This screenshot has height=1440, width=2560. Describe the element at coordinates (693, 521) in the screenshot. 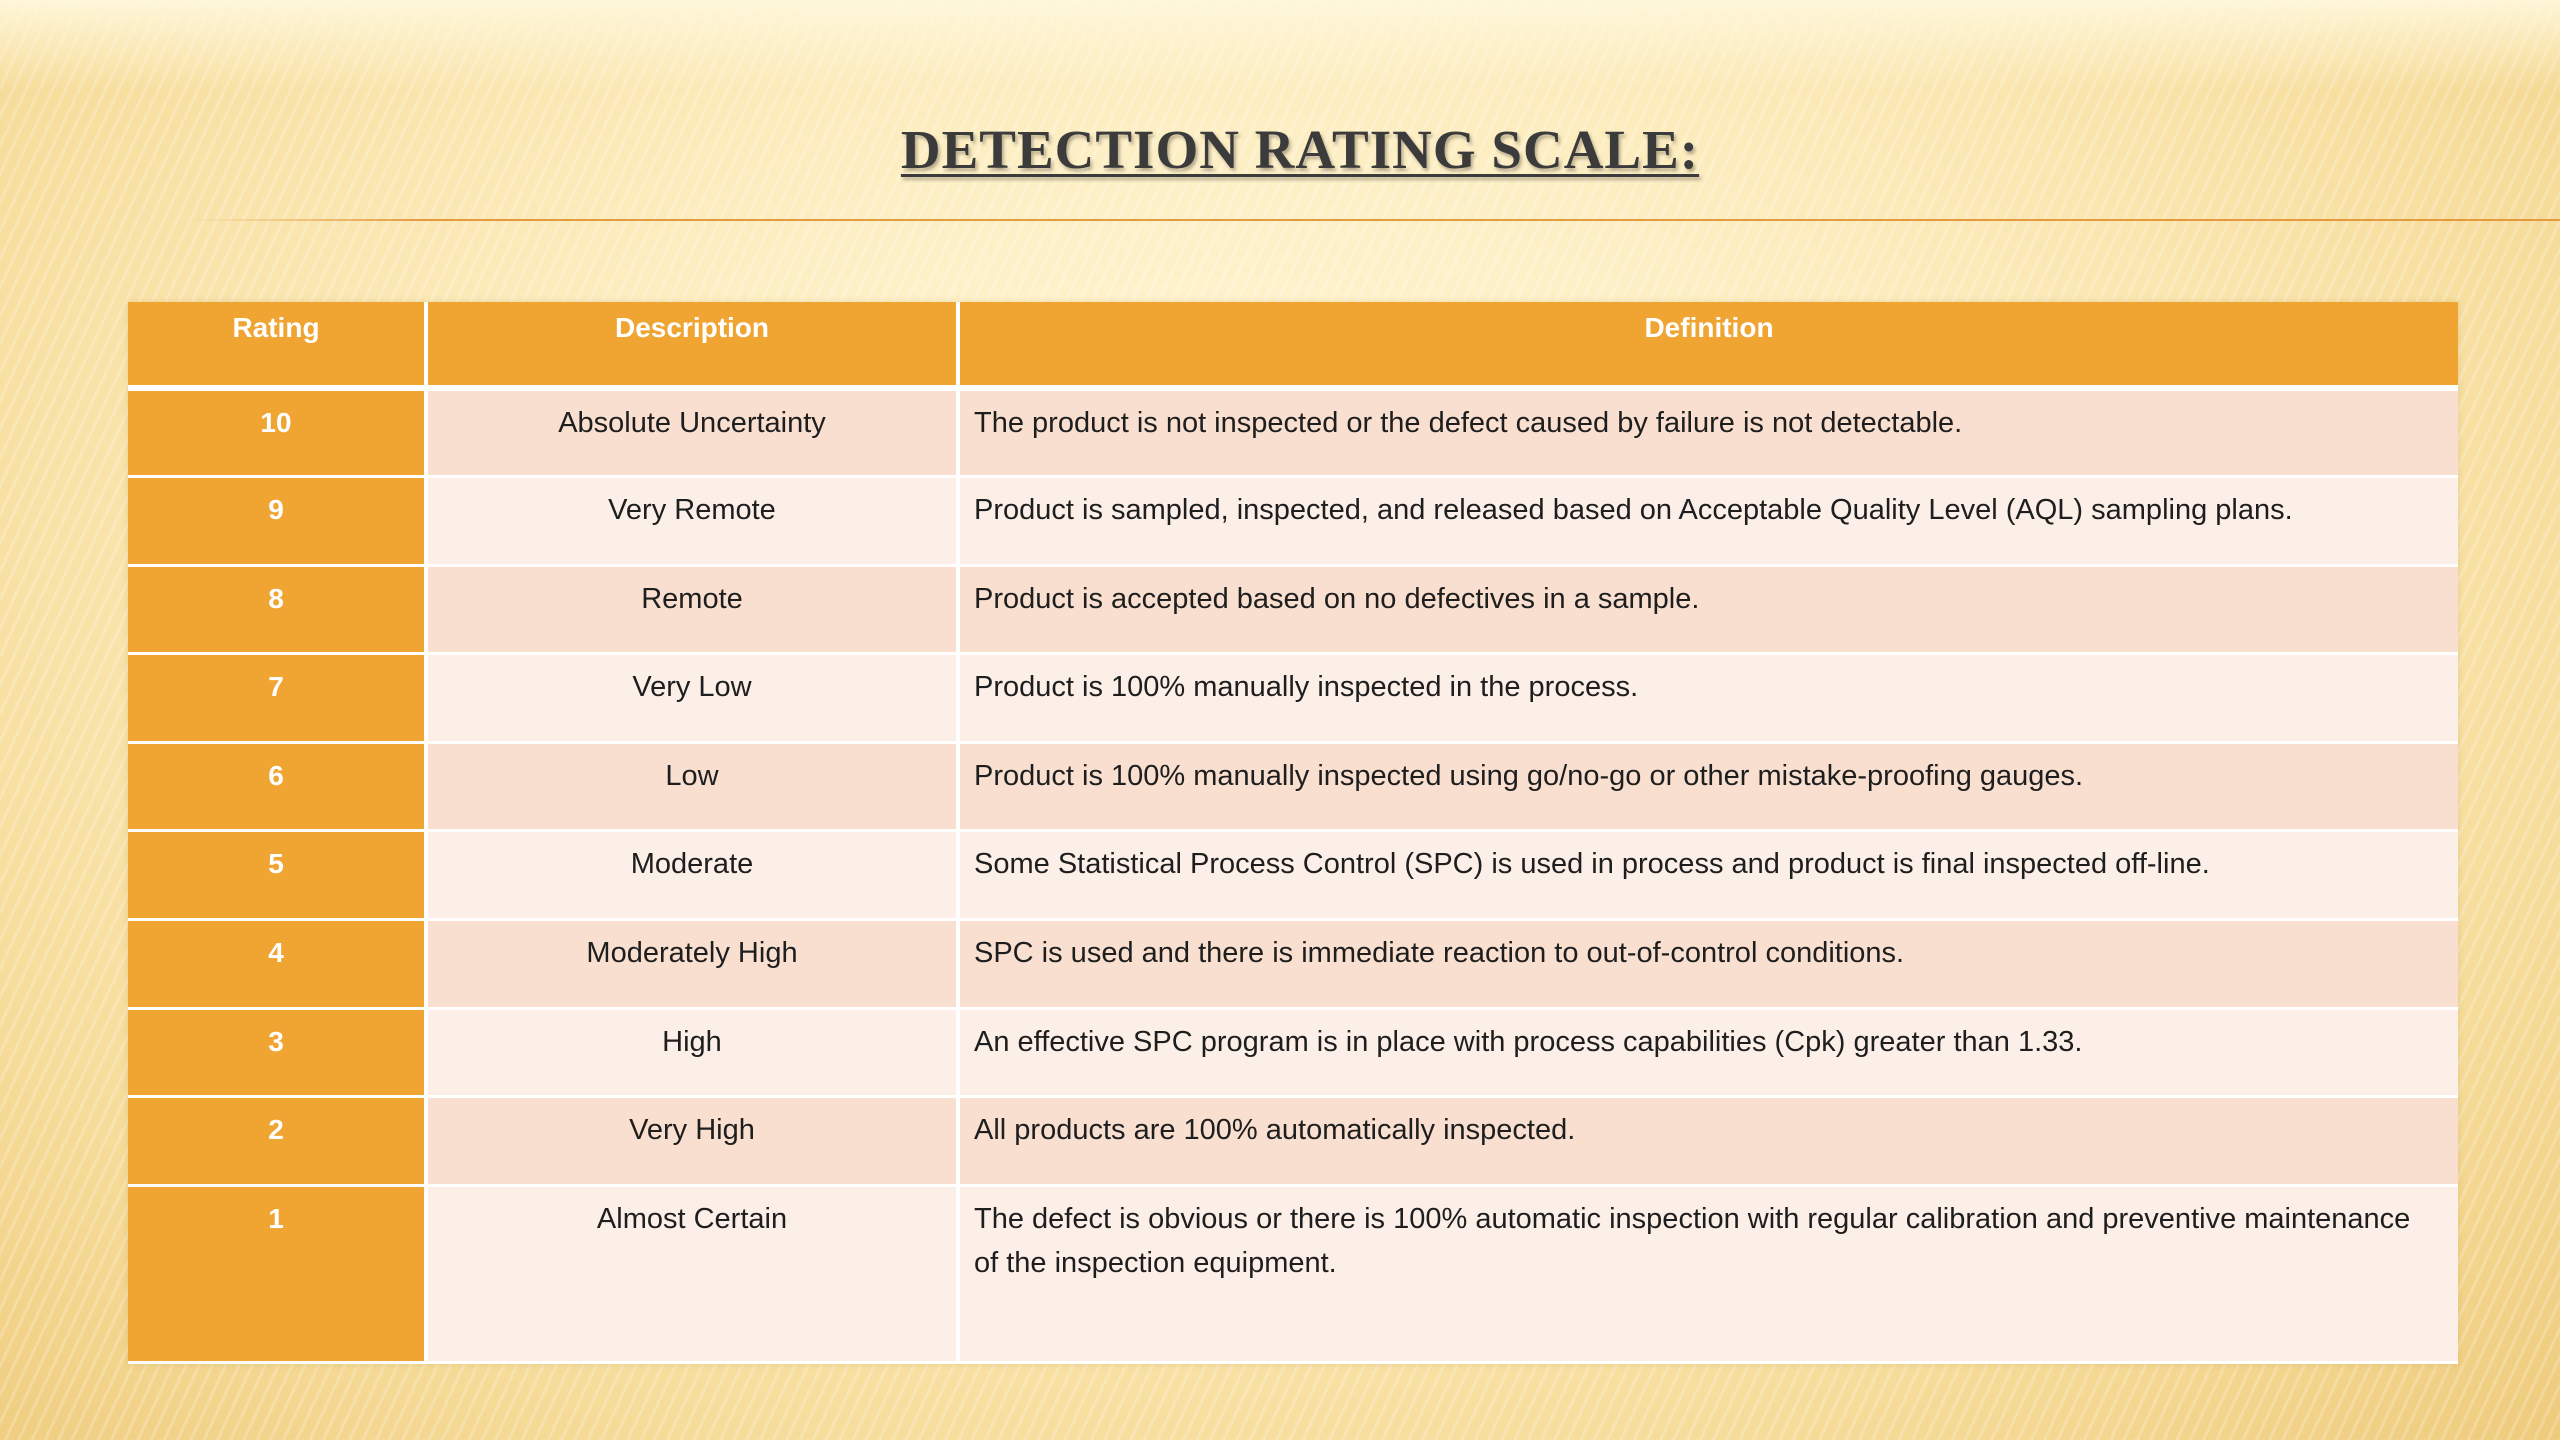

I see `description-cell: Very Remote` at that location.